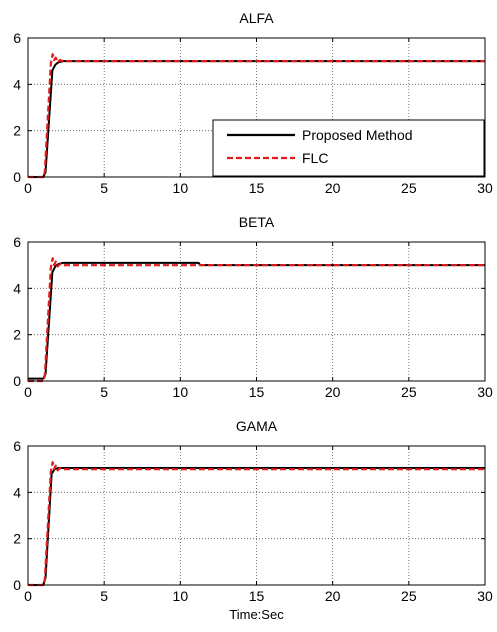 The width and height of the screenshot is (497, 632). I want to click on legend-label-proposed-method: Proposed Method, so click(357, 135).